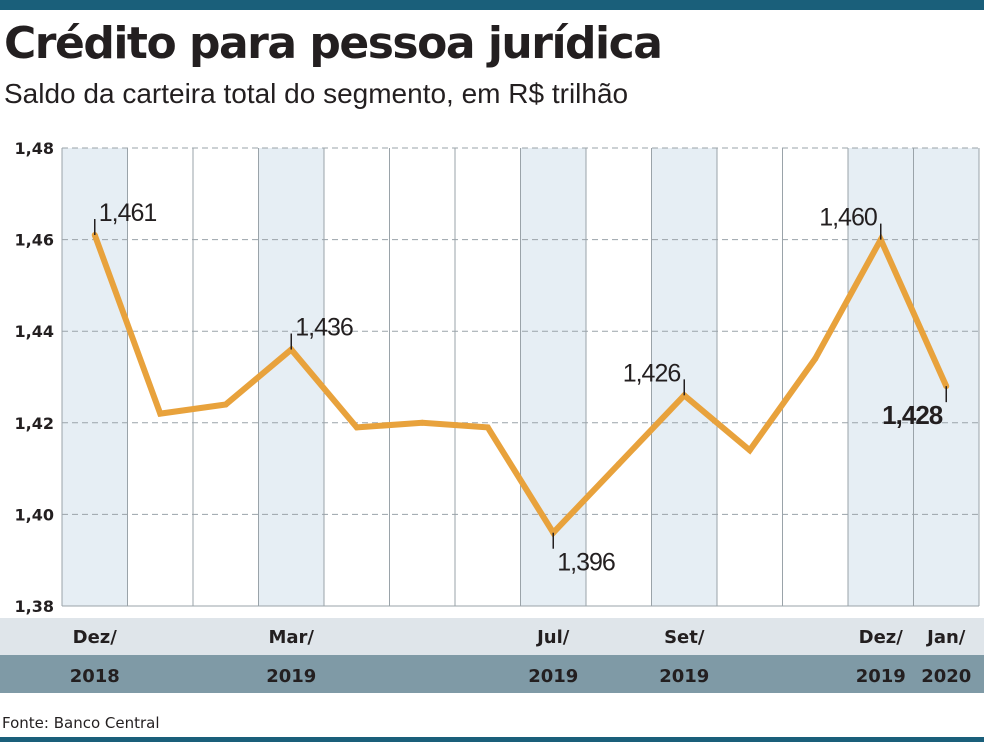 The height and width of the screenshot is (742, 984). I want to click on x-year-label: 2018, so click(95, 676).